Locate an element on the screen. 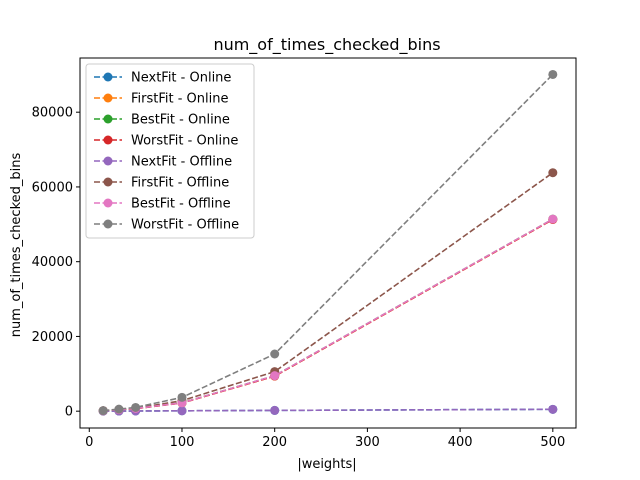 The height and width of the screenshot is (480, 640). legend-label: BestFit - Online is located at coordinates (180, 120).